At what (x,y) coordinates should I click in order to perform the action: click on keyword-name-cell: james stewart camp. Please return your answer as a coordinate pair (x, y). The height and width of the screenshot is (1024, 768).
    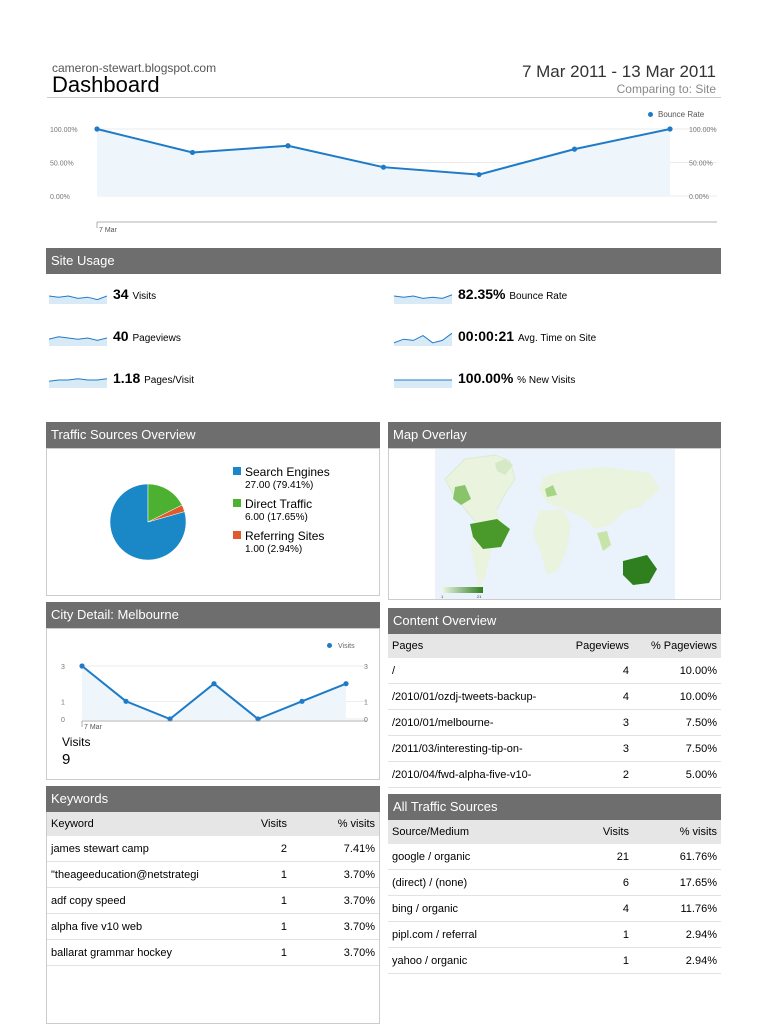
    Looking at the image, I should click on (140, 849).